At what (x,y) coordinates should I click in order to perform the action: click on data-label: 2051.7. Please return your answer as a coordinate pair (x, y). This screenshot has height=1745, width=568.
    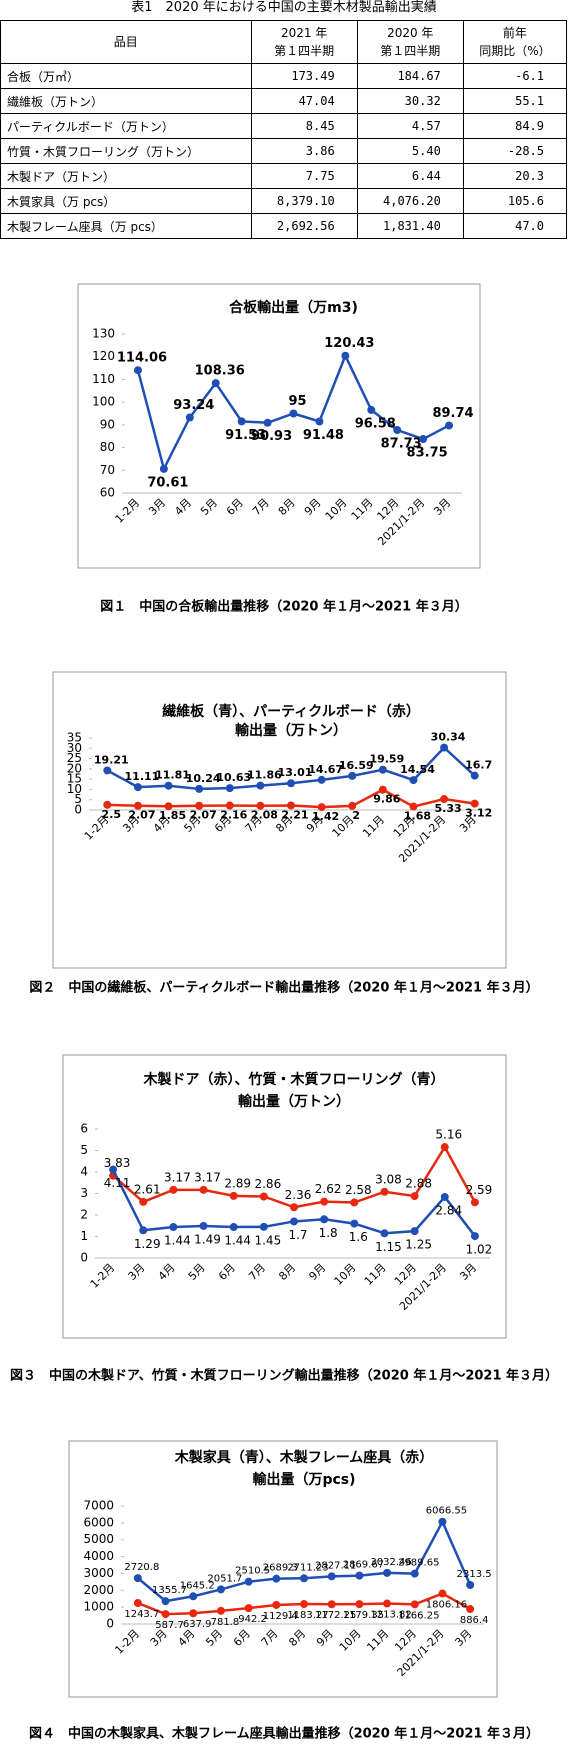
    Looking at the image, I should click on (224, 1578).